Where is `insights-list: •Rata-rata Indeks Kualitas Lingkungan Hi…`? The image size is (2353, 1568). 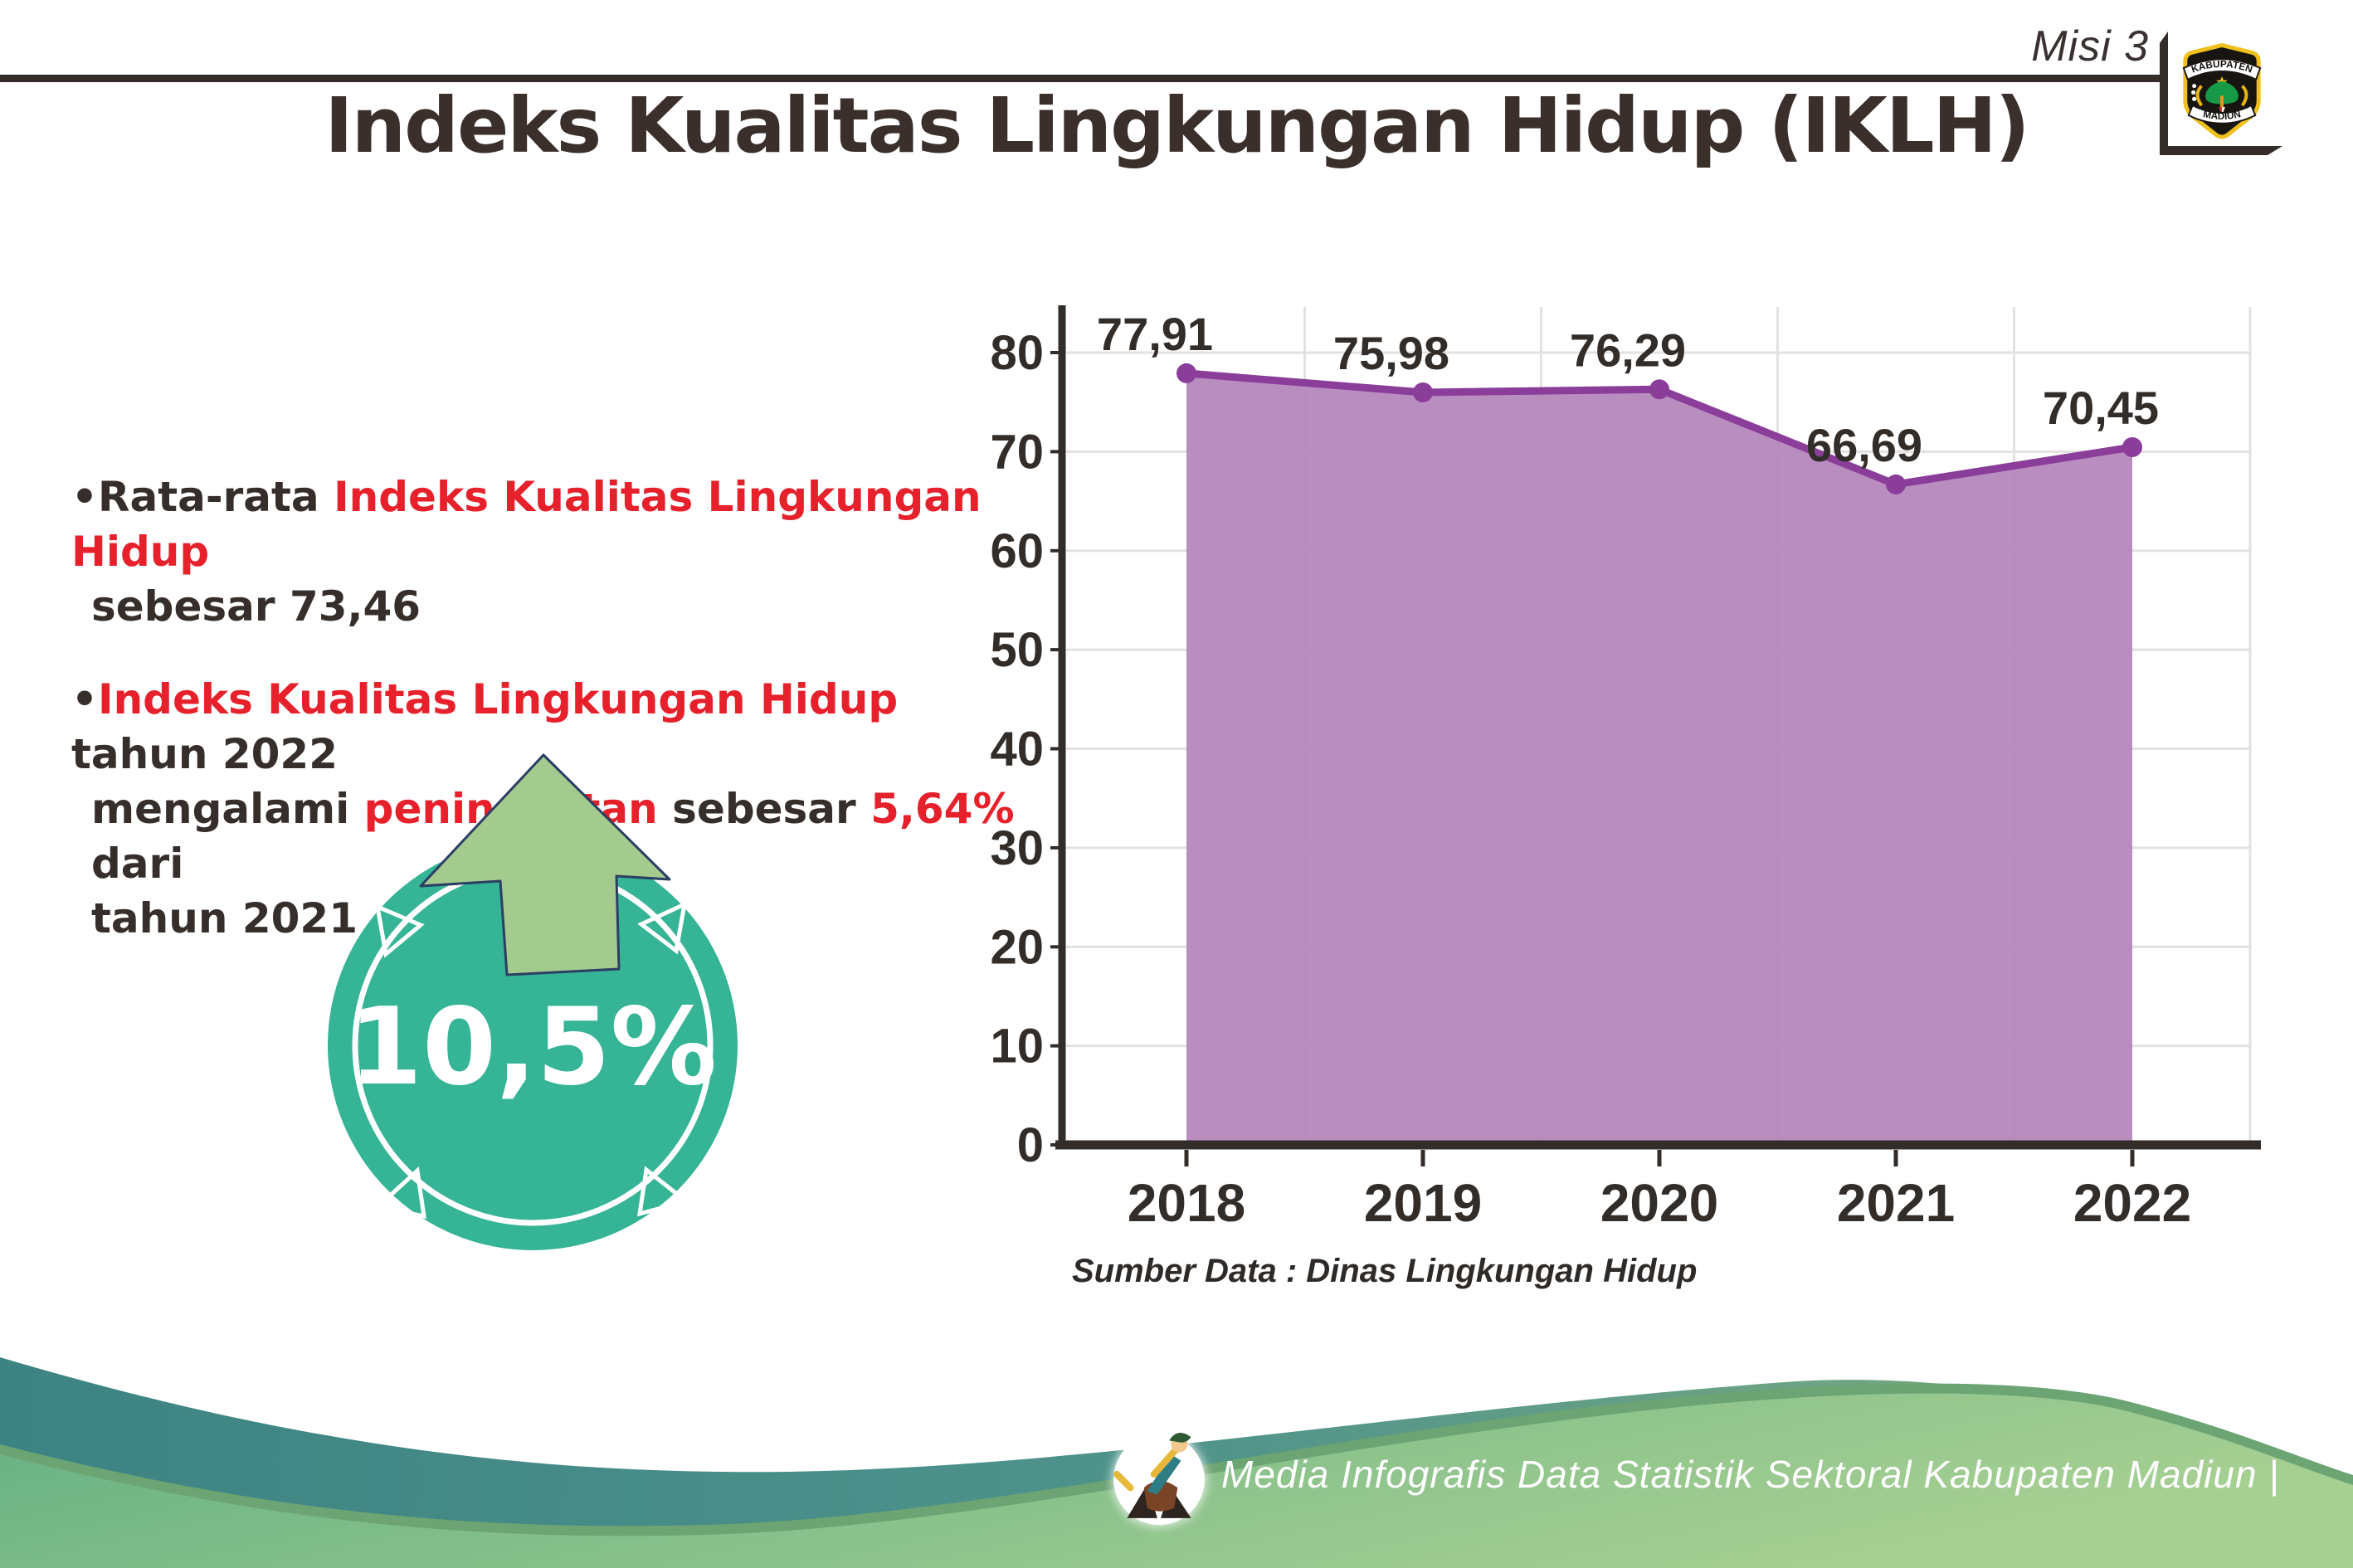
insights-list: •Rata-rata Indeks Kualitas Lingkungan Hi… is located at coordinates (552, 708).